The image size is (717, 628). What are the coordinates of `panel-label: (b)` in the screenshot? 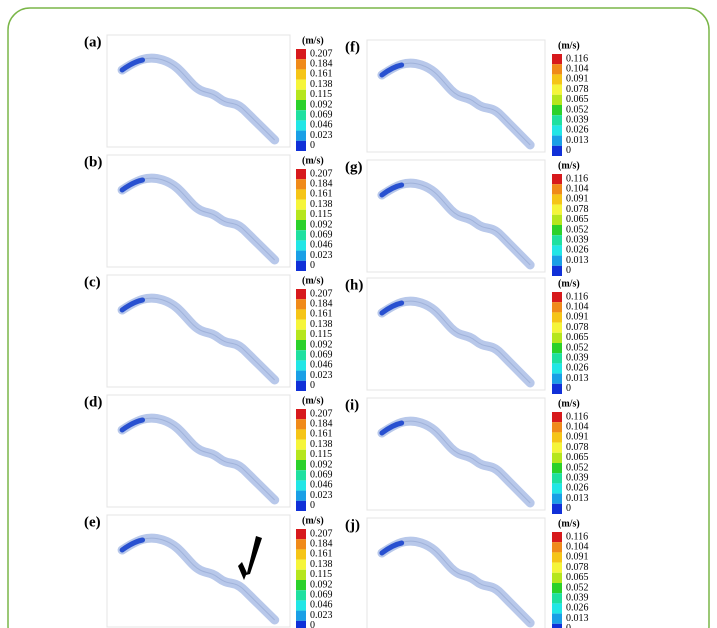 It's located at (93, 162).